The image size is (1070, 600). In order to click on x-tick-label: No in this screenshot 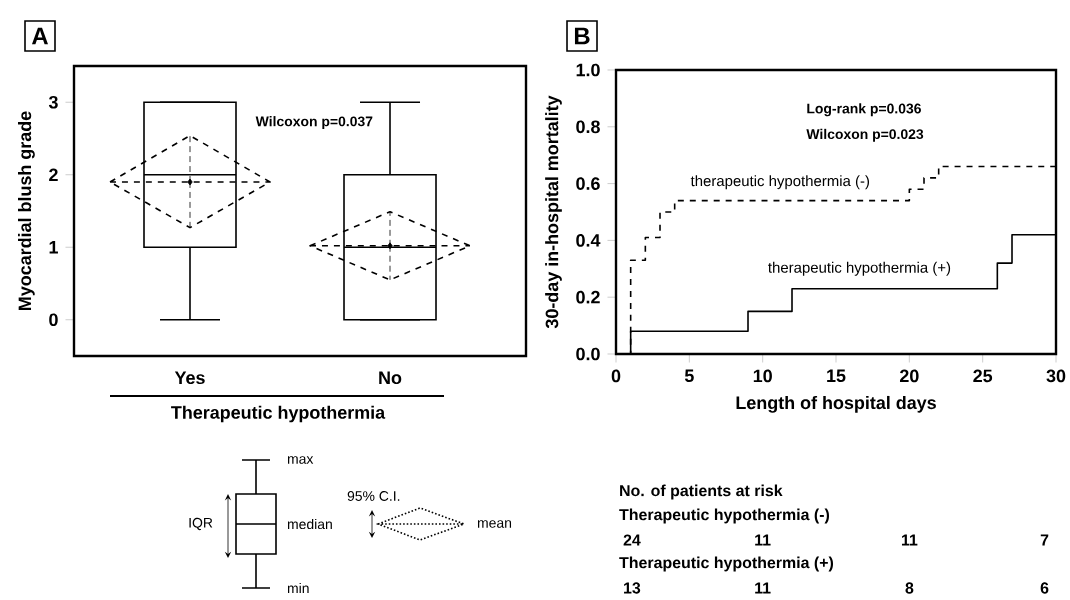, I will do `click(390, 378)`.